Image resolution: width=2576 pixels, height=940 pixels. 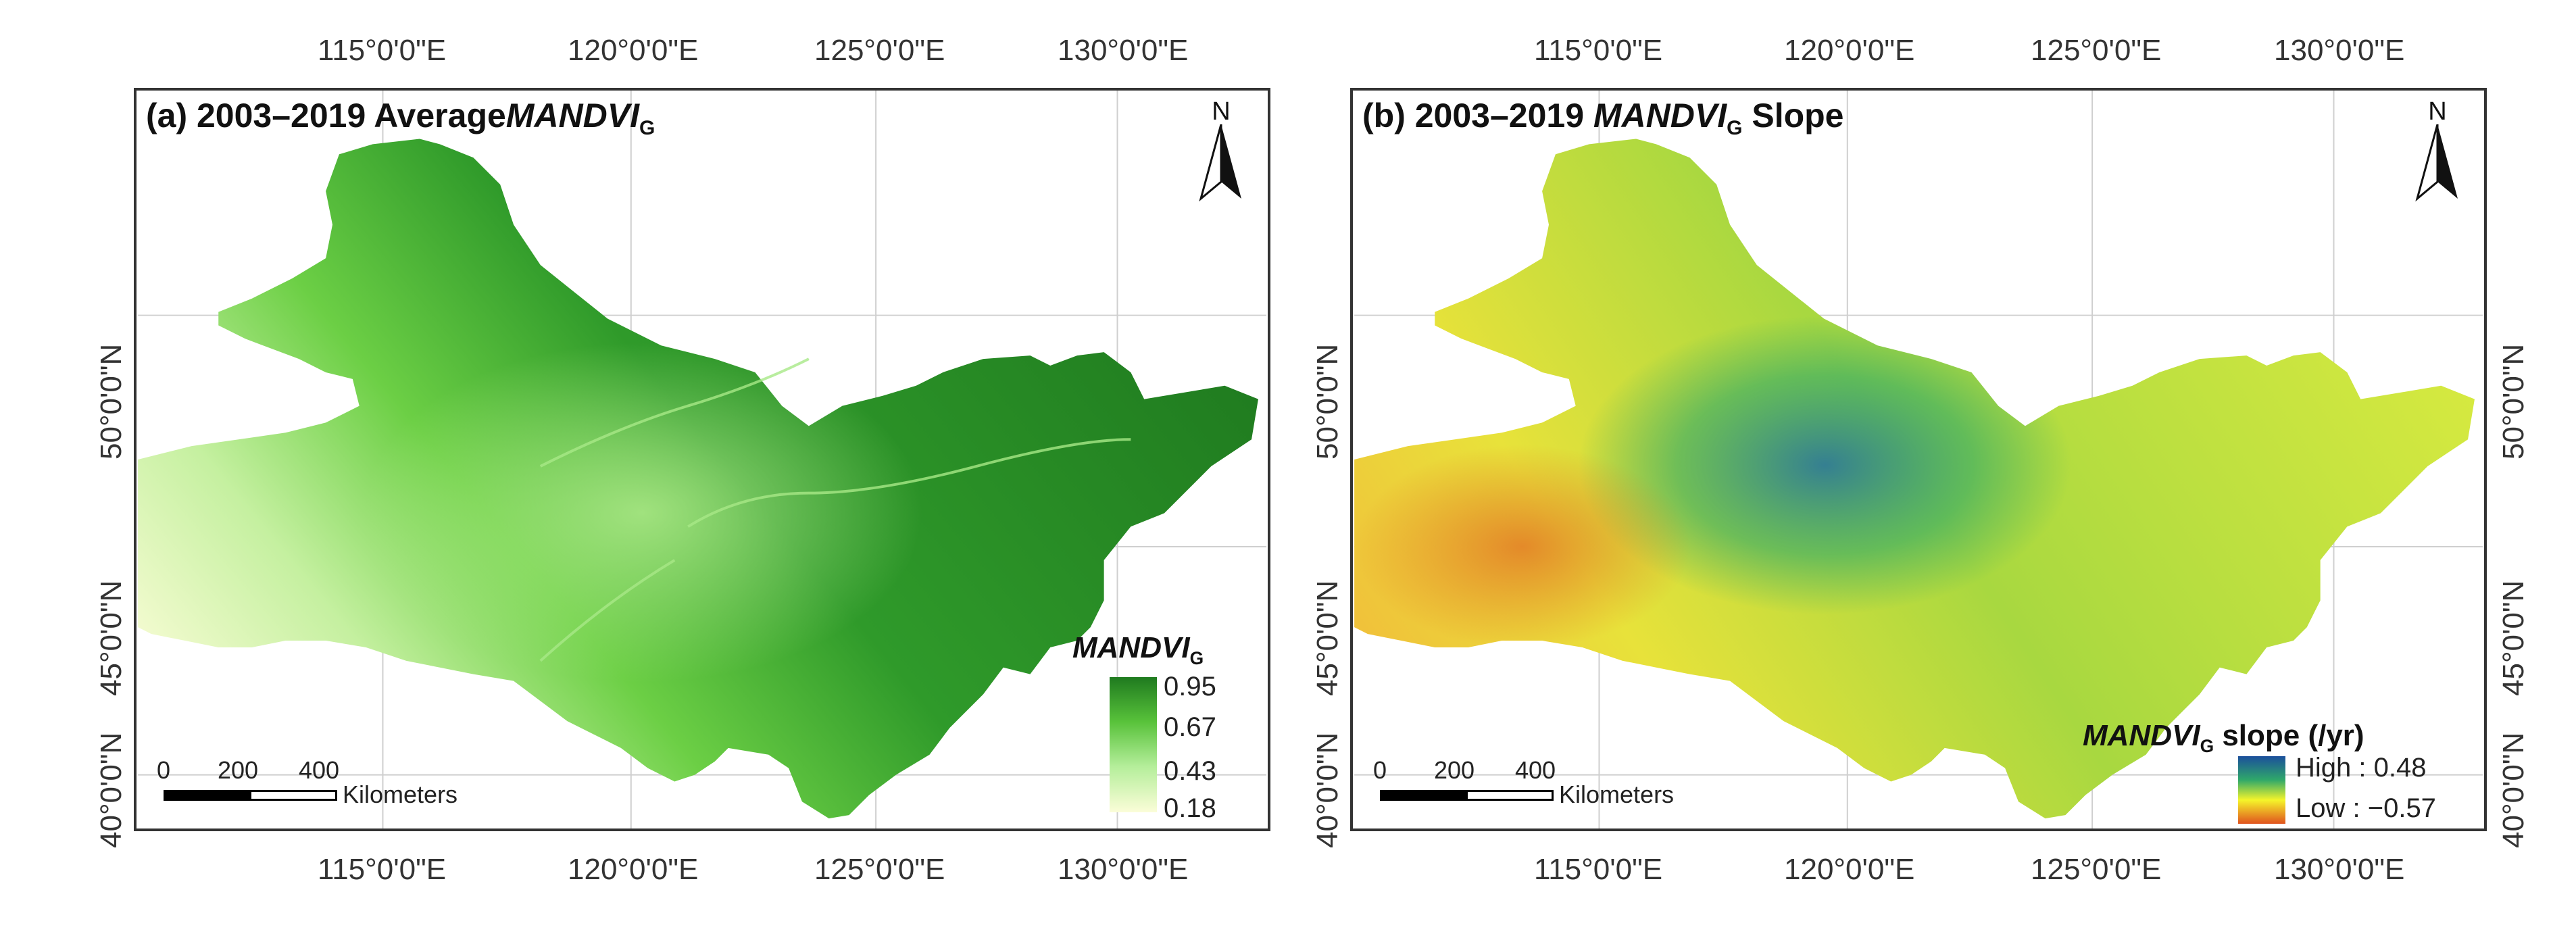 I want to click on legend-value-min: 0.18, so click(x=1190, y=808).